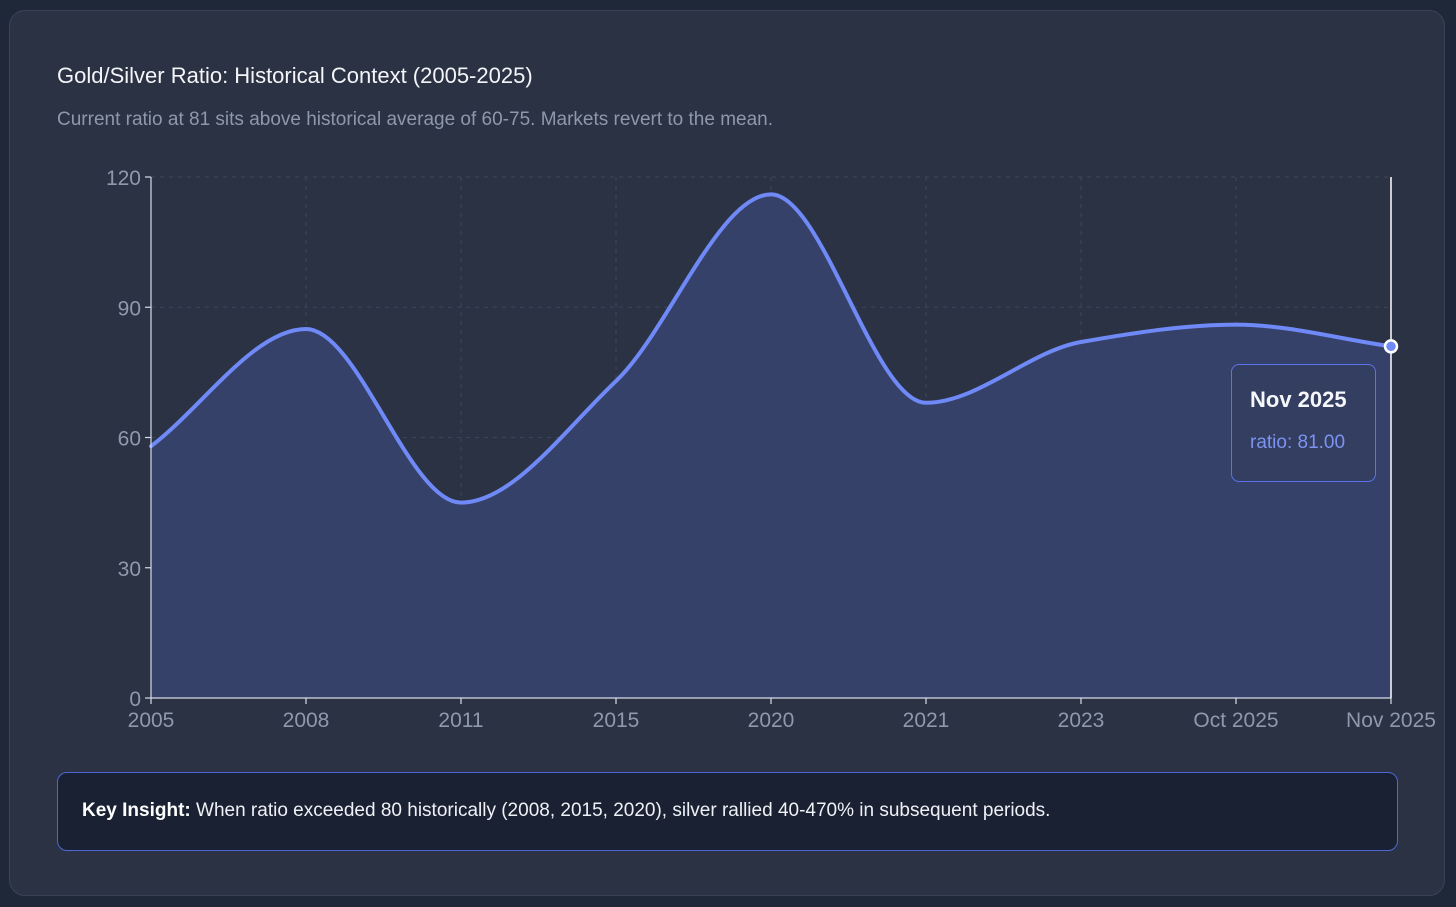 This screenshot has width=1456, height=907. What do you see at coordinates (151, 720) in the screenshot?
I see `x-tick-label-0: 2005` at bounding box center [151, 720].